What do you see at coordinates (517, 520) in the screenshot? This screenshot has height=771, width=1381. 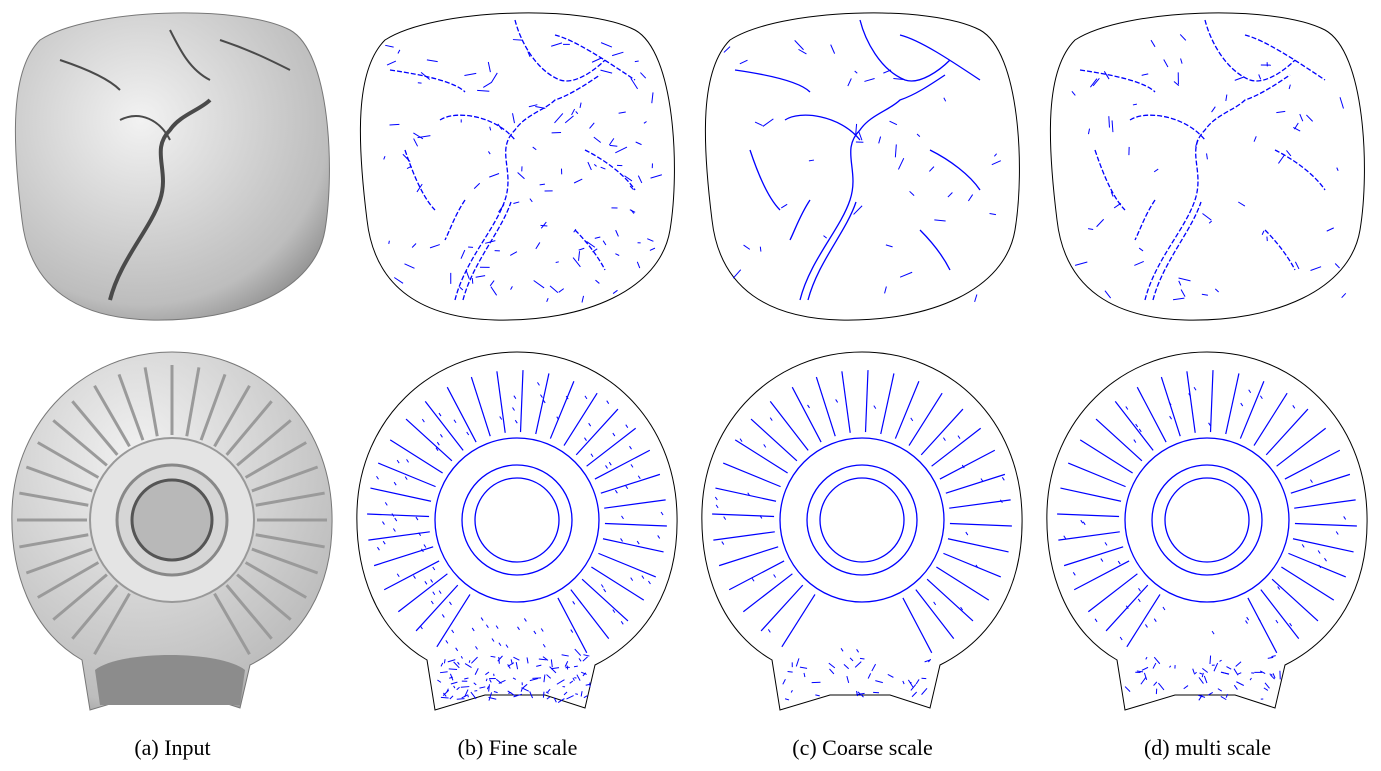 I see `hole-line` at bounding box center [517, 520].